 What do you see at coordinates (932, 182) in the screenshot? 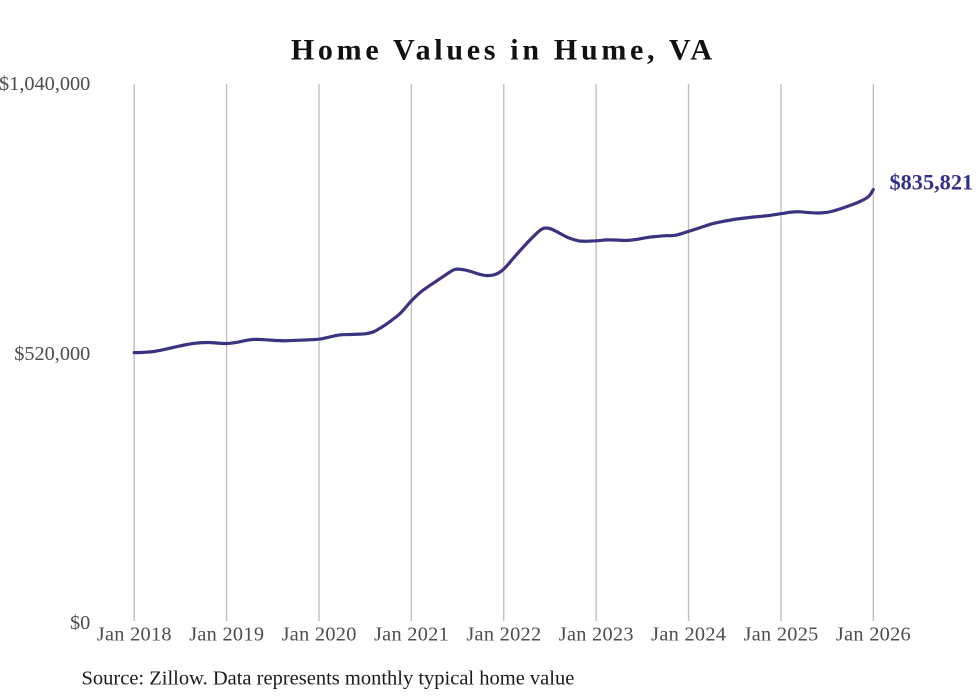
I see `svg-text: $835,821` at bounding box center [932, 182].